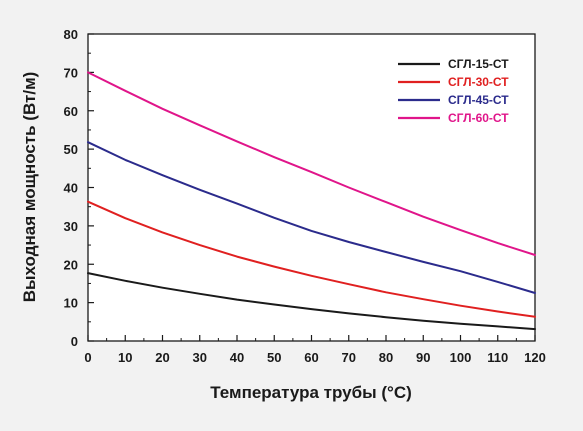 The height and width of the screenshot is (431, 583). What do you see at coordinates (423, 357) in the screenshot?
I see `x-tick-label: 90` at bounding box center [423, 357].